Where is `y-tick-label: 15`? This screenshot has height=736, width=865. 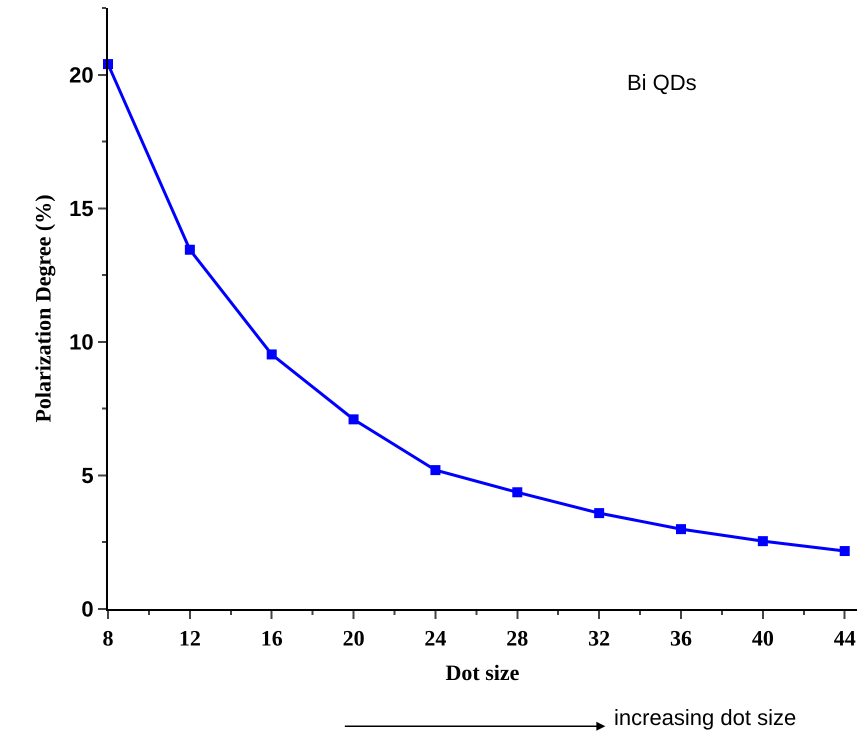 y-tick-label: 15 is located at coordinates (81, 209).